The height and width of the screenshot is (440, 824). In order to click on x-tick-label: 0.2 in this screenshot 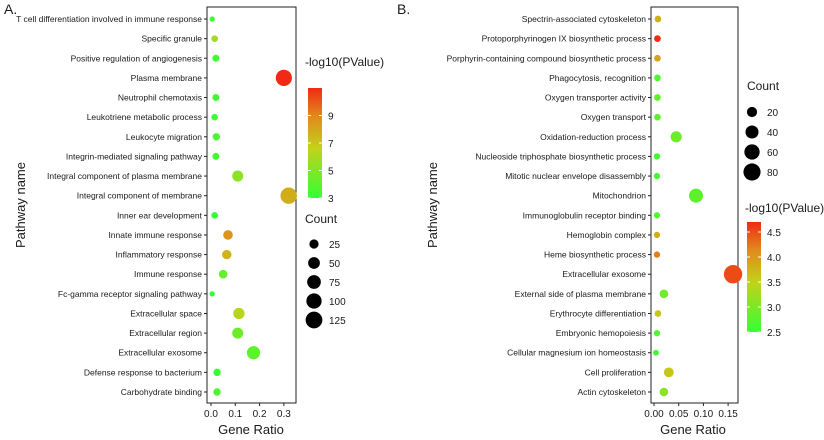, I will do `click(260, 414)`.